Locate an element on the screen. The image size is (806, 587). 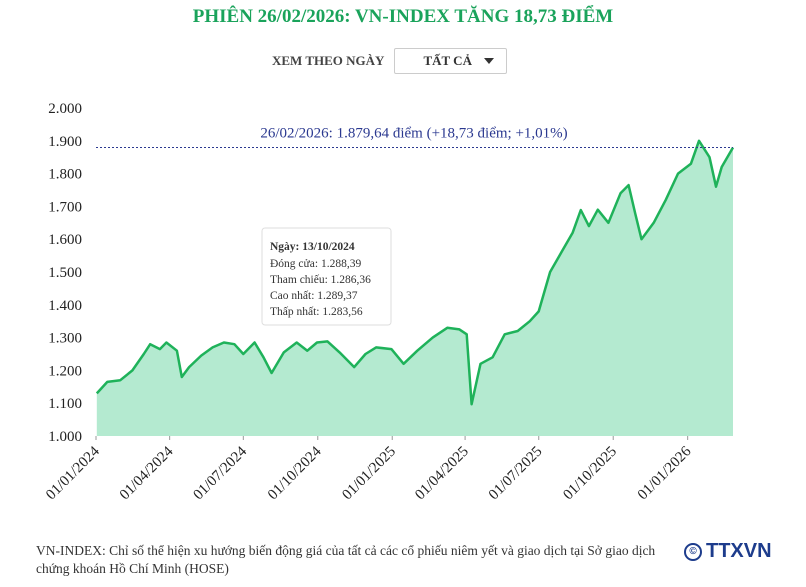
dropdown: TẤT CẢ is located at coordinates (450, 61).